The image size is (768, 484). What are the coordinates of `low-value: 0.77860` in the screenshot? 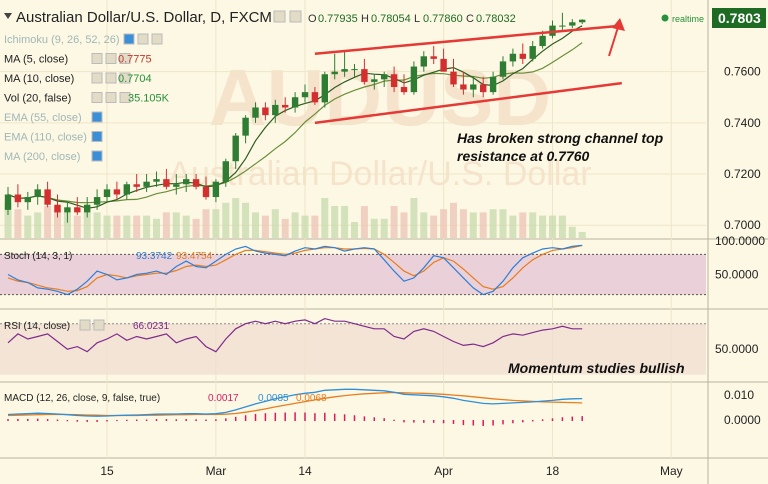 It's located at (443, 19).